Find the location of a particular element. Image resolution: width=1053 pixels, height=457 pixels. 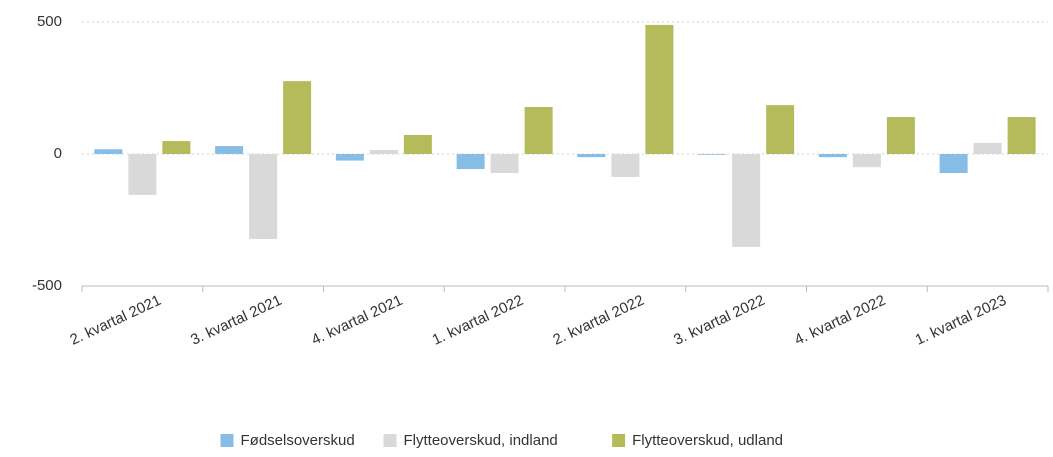

y-tick-label: 500 is located at coordinates (49, 21).